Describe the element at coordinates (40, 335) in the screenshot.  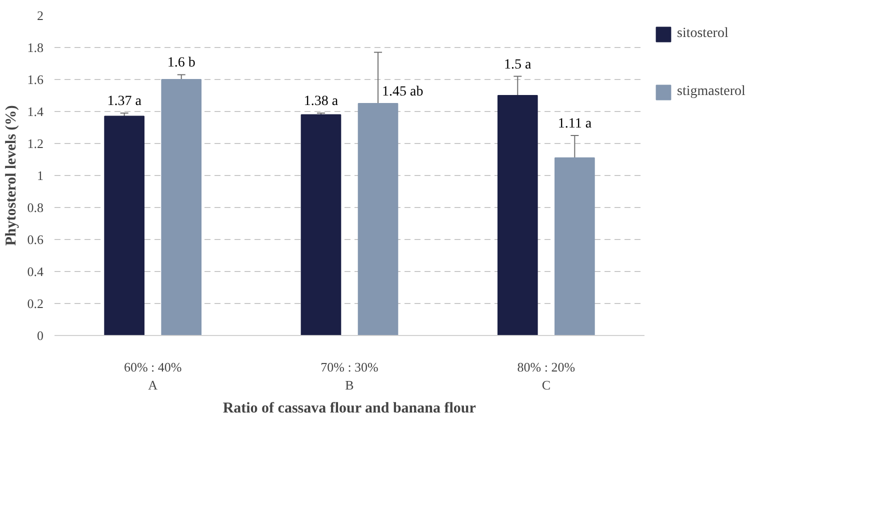
I see `y-tick-label: 0` at that location.